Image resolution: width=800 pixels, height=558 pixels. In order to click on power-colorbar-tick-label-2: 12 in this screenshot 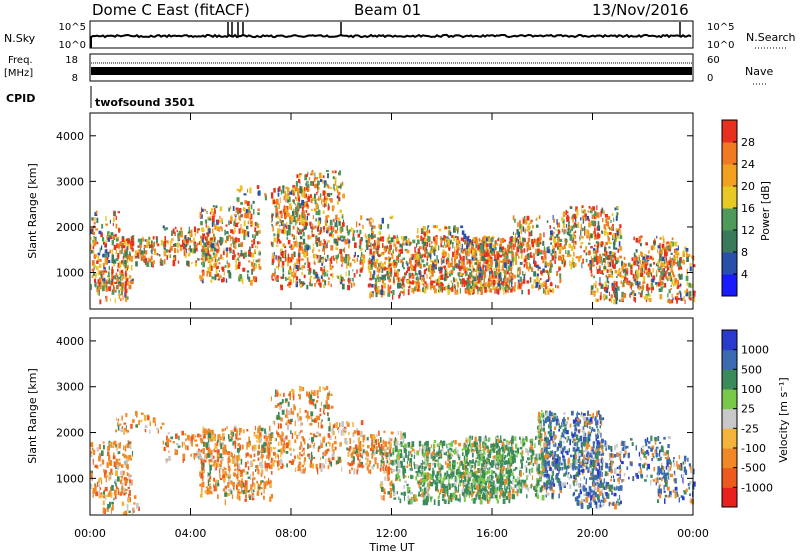, I will do `click(748, 230)`.